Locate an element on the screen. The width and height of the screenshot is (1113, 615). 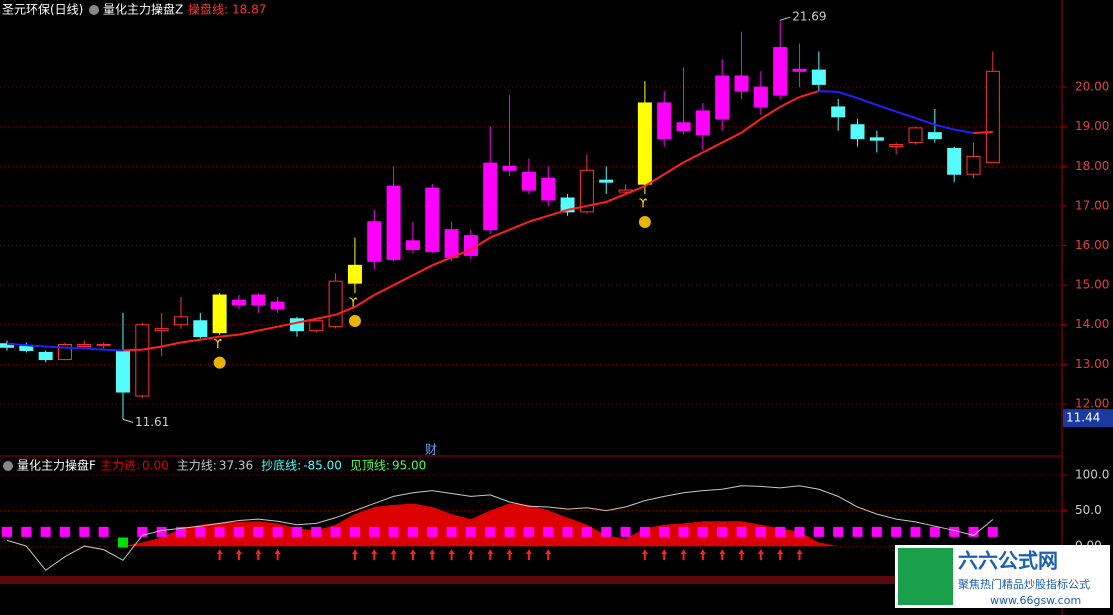
legend-value: 0.00 is located at coordinates (155, 466).